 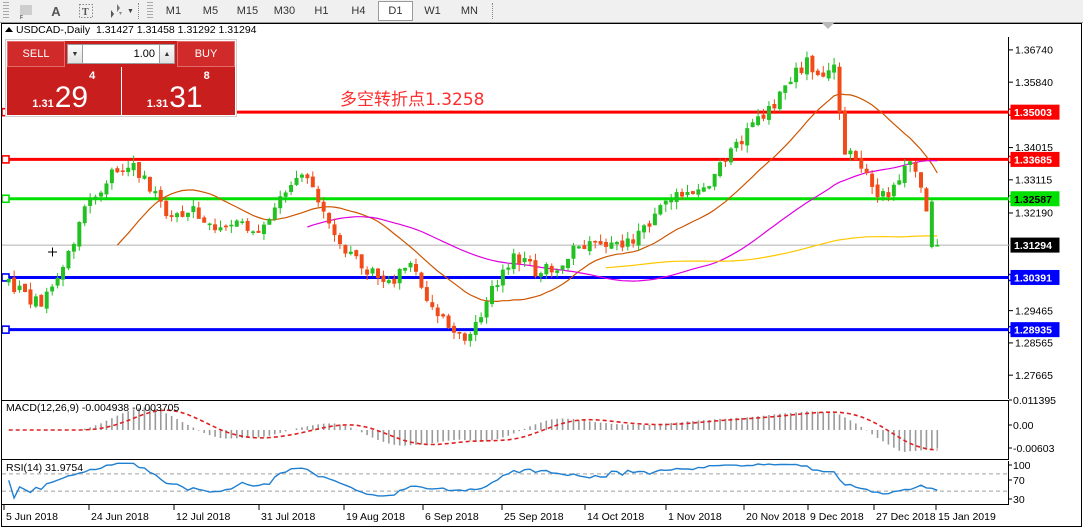 What do you see at coordinates (32, 517) in the screenshot?
I see `time-tick-label: 5 Jun 2018` at bounding box center [32, 517].